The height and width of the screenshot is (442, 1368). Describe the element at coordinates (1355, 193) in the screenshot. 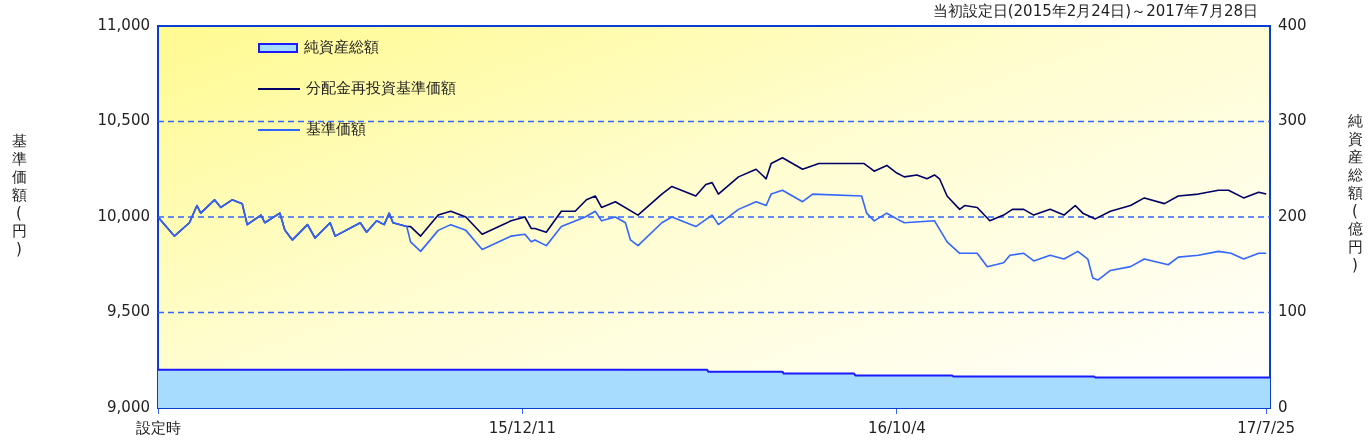

I see `text: 純資産総額(億円)` at that location.